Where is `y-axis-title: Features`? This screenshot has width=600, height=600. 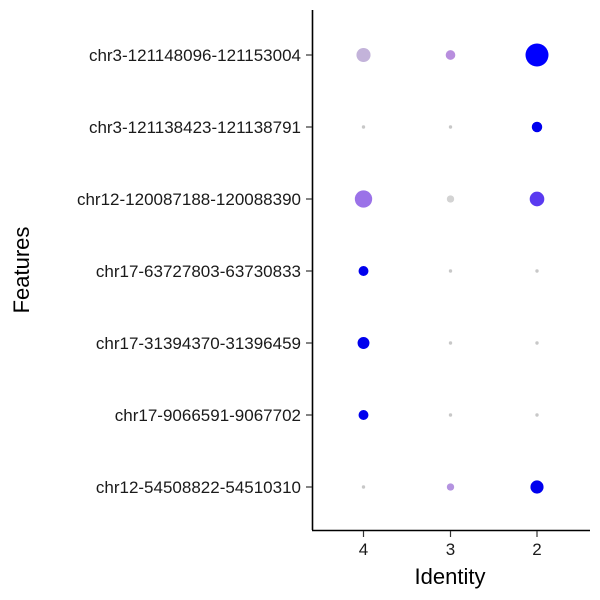 y-axis-title: Features is located at coordinates (21, 270).